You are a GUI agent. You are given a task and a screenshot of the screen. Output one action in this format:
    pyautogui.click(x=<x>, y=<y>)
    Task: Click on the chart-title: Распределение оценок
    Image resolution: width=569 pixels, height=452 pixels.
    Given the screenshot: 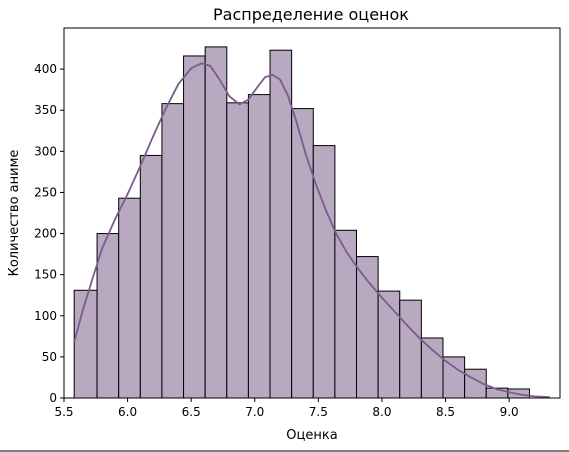 What is the action you would take?
    pyautogui.click(x=311, y=14)
    